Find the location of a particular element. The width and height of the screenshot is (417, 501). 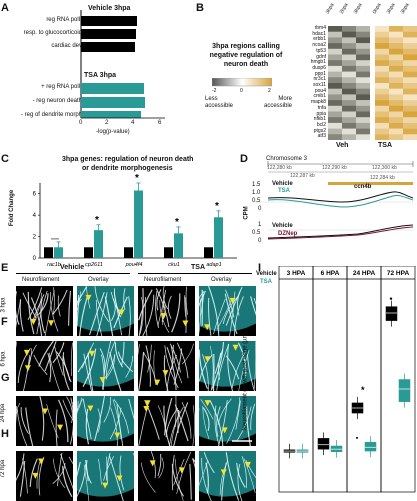

gene-label: cku1 is located at coordinates (174, 265).